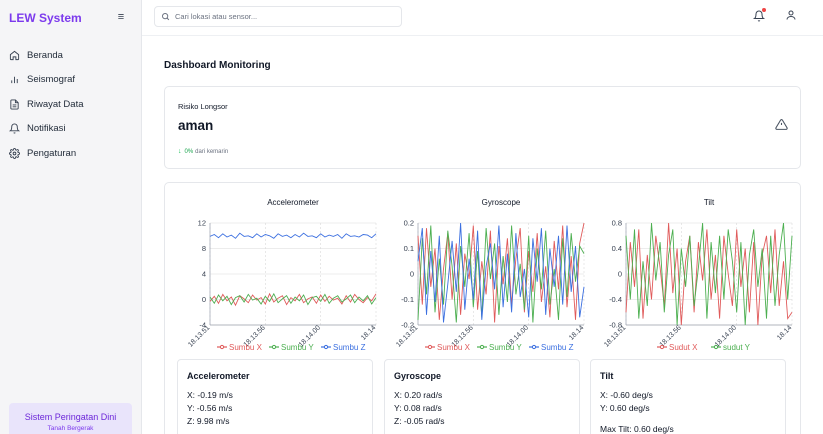 The width and height of the screenshot is (823, 434). What do you see at coordinates (14, 55) in the screenshot?
I see `home-icon` at bounding box center [14, 55].